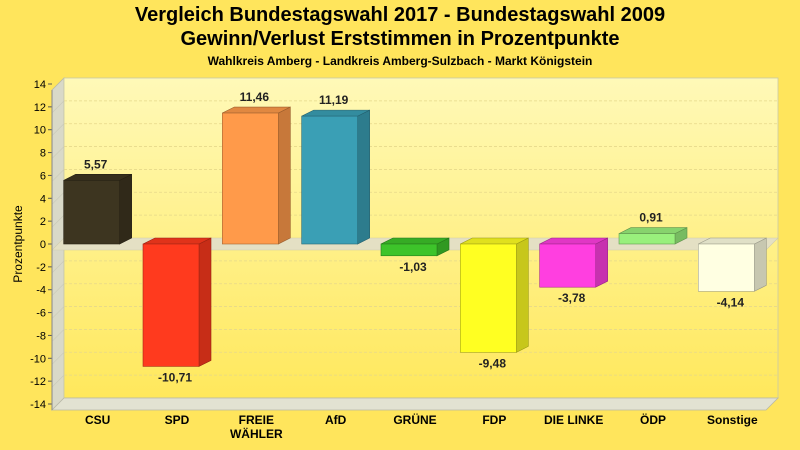 This screenshot has height=450, width=800. What do you see at coordinates (255, 97) in the screenshot?
I see `data-label: 11,46` at bounding box center [255, 97].